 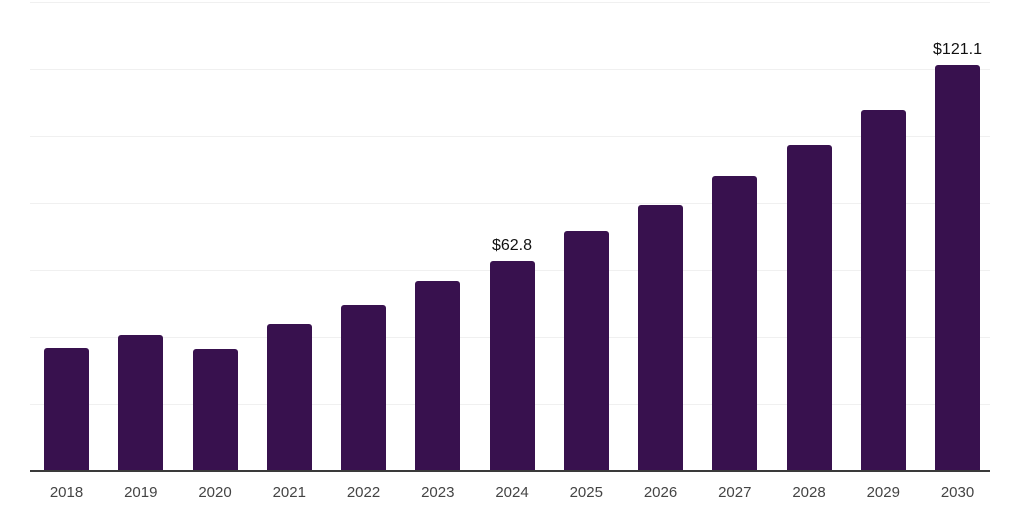 What do you see at coordinates (660, 338) in the screenshot?
I see `bar-2026` at bounding box center [660, 338].